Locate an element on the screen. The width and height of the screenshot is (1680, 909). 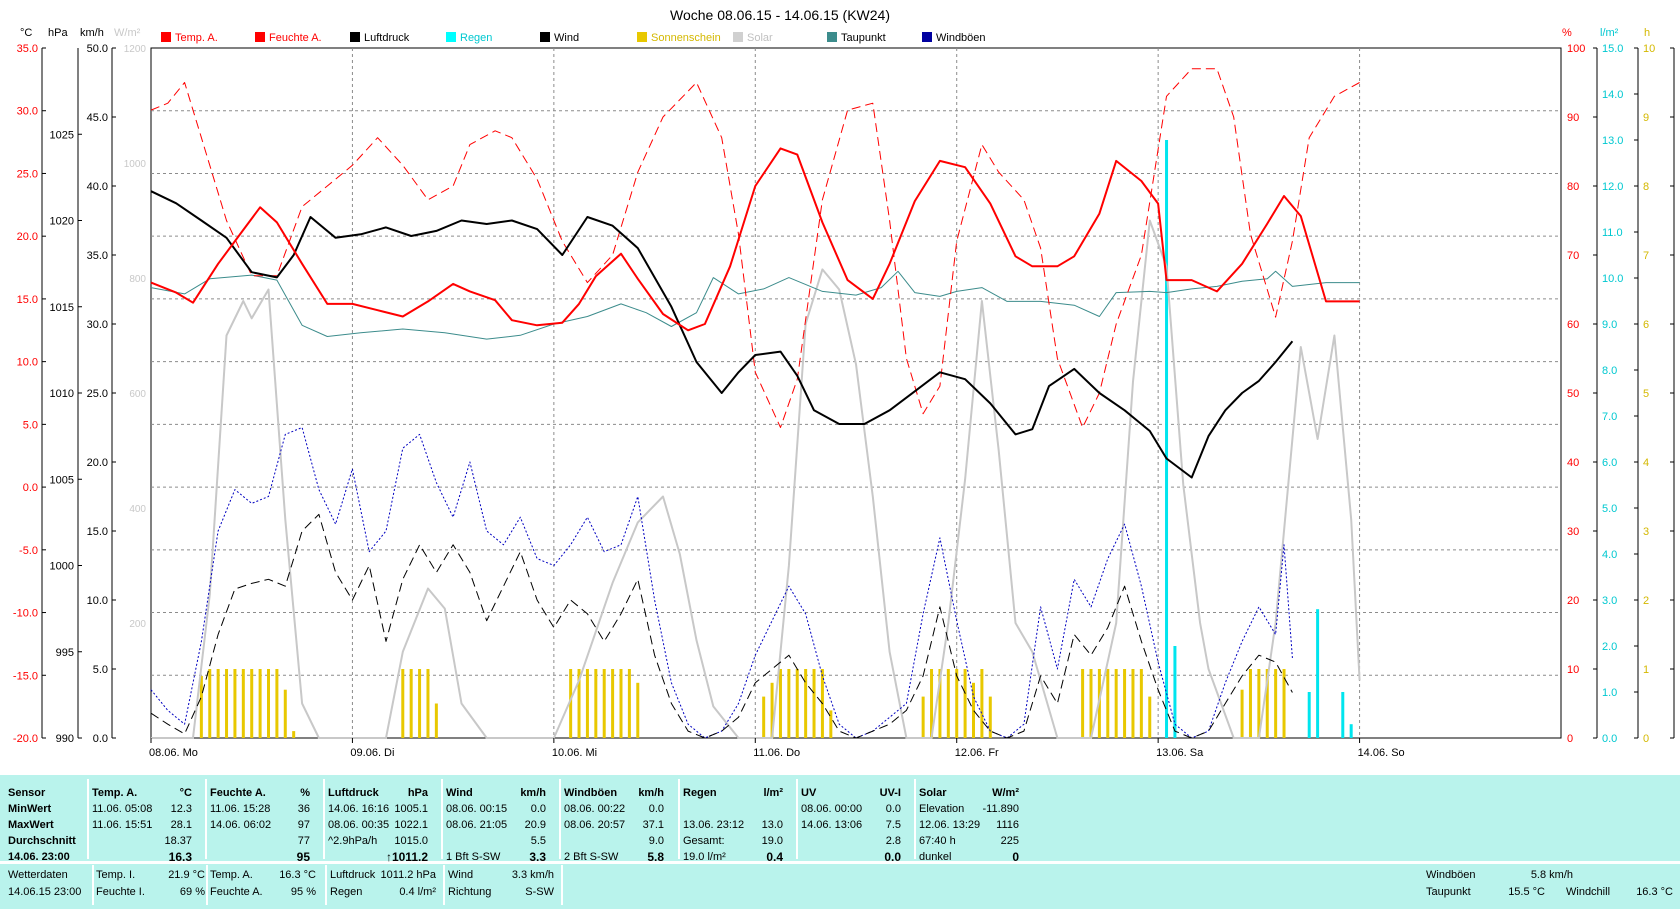
stat-cell-label: 08.06. 00:00 is located at coordinates (832, 809).